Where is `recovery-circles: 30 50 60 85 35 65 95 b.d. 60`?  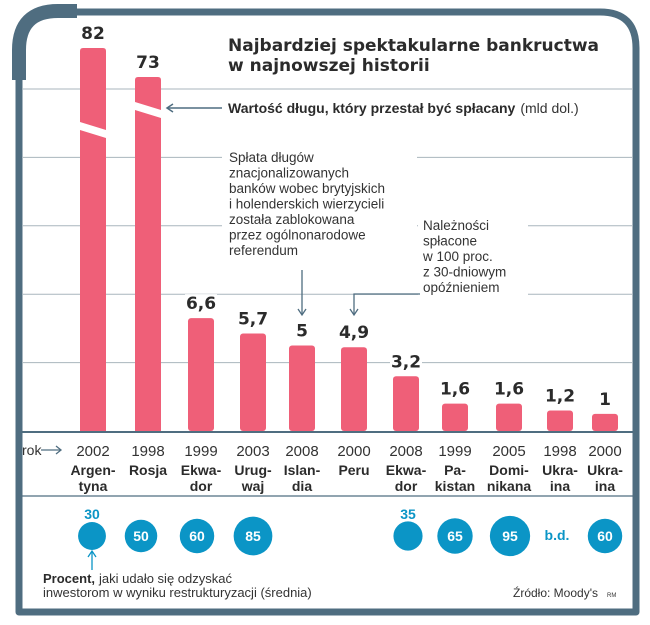 recovery-circles: 30 50 60 85 35 65 95 b.d. 60 is located at coordinates (350, 531).